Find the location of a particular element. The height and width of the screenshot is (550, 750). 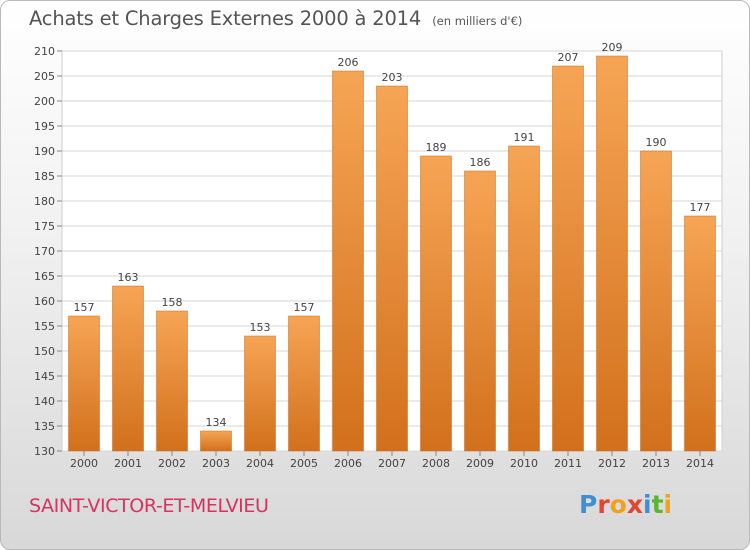

bar-2010 is located at coordinates (524, 298).